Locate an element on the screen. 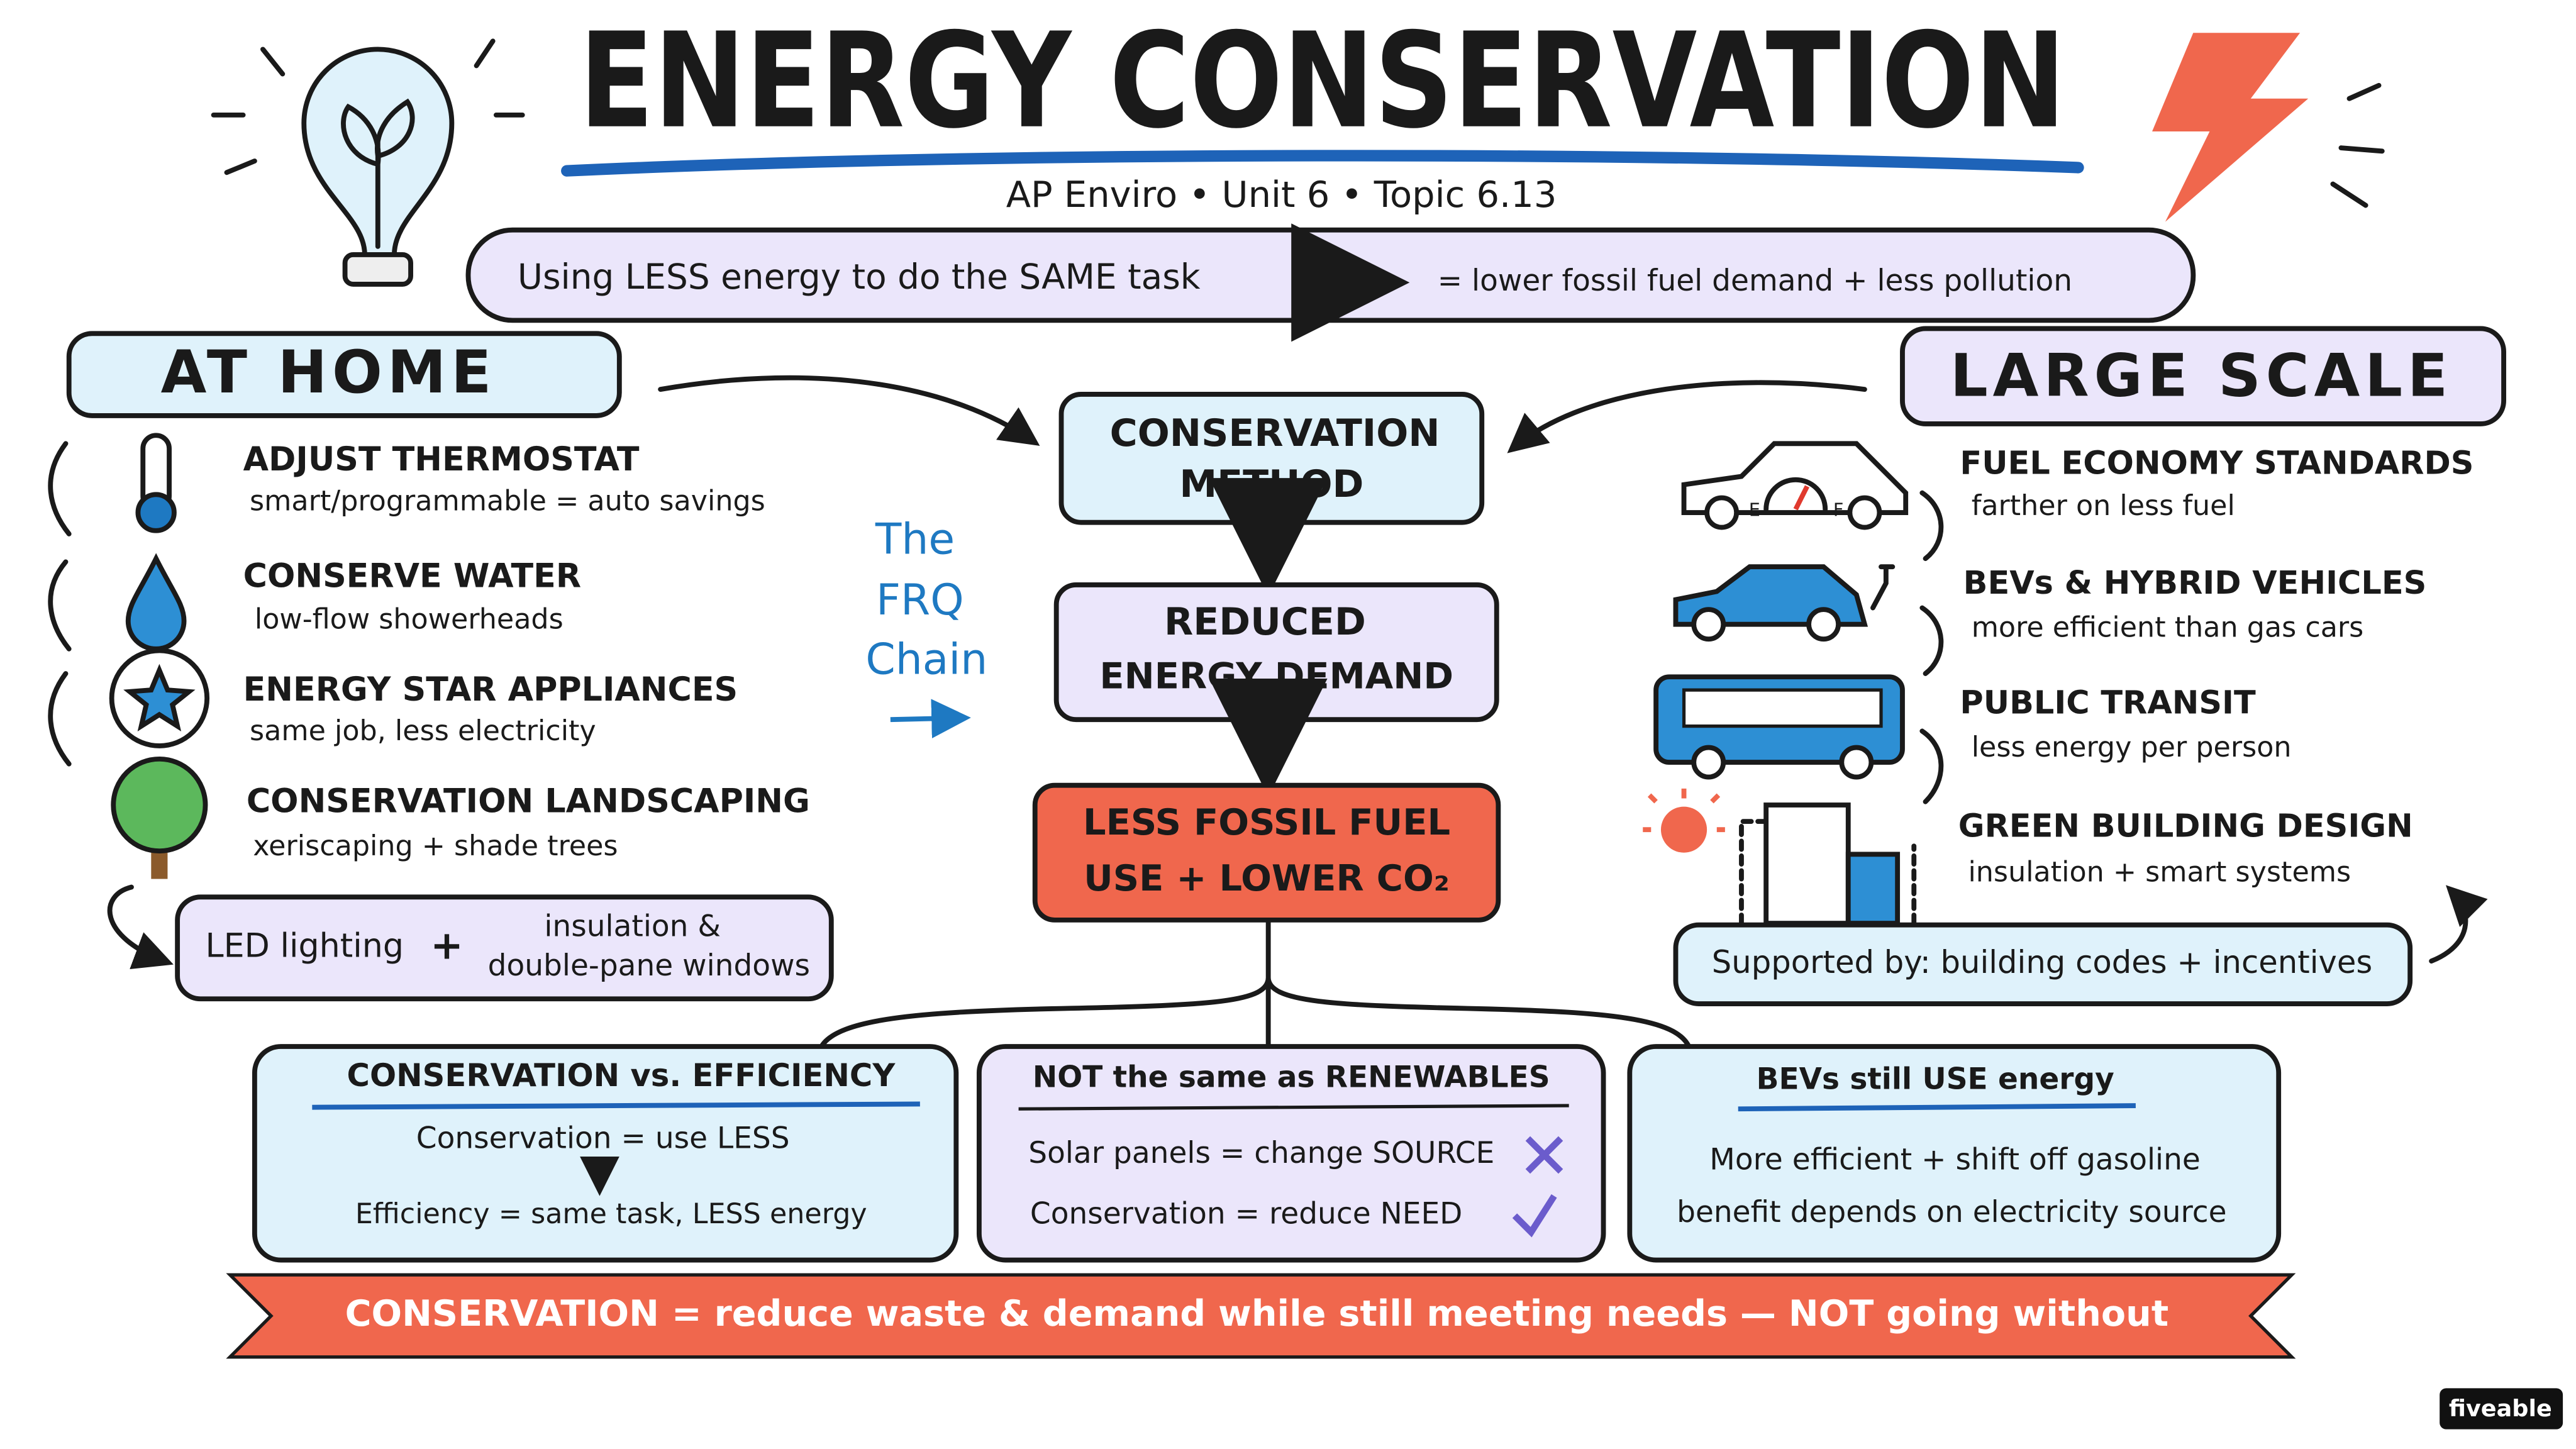  extras-right: insulation & is located at coordinates (632, 926).